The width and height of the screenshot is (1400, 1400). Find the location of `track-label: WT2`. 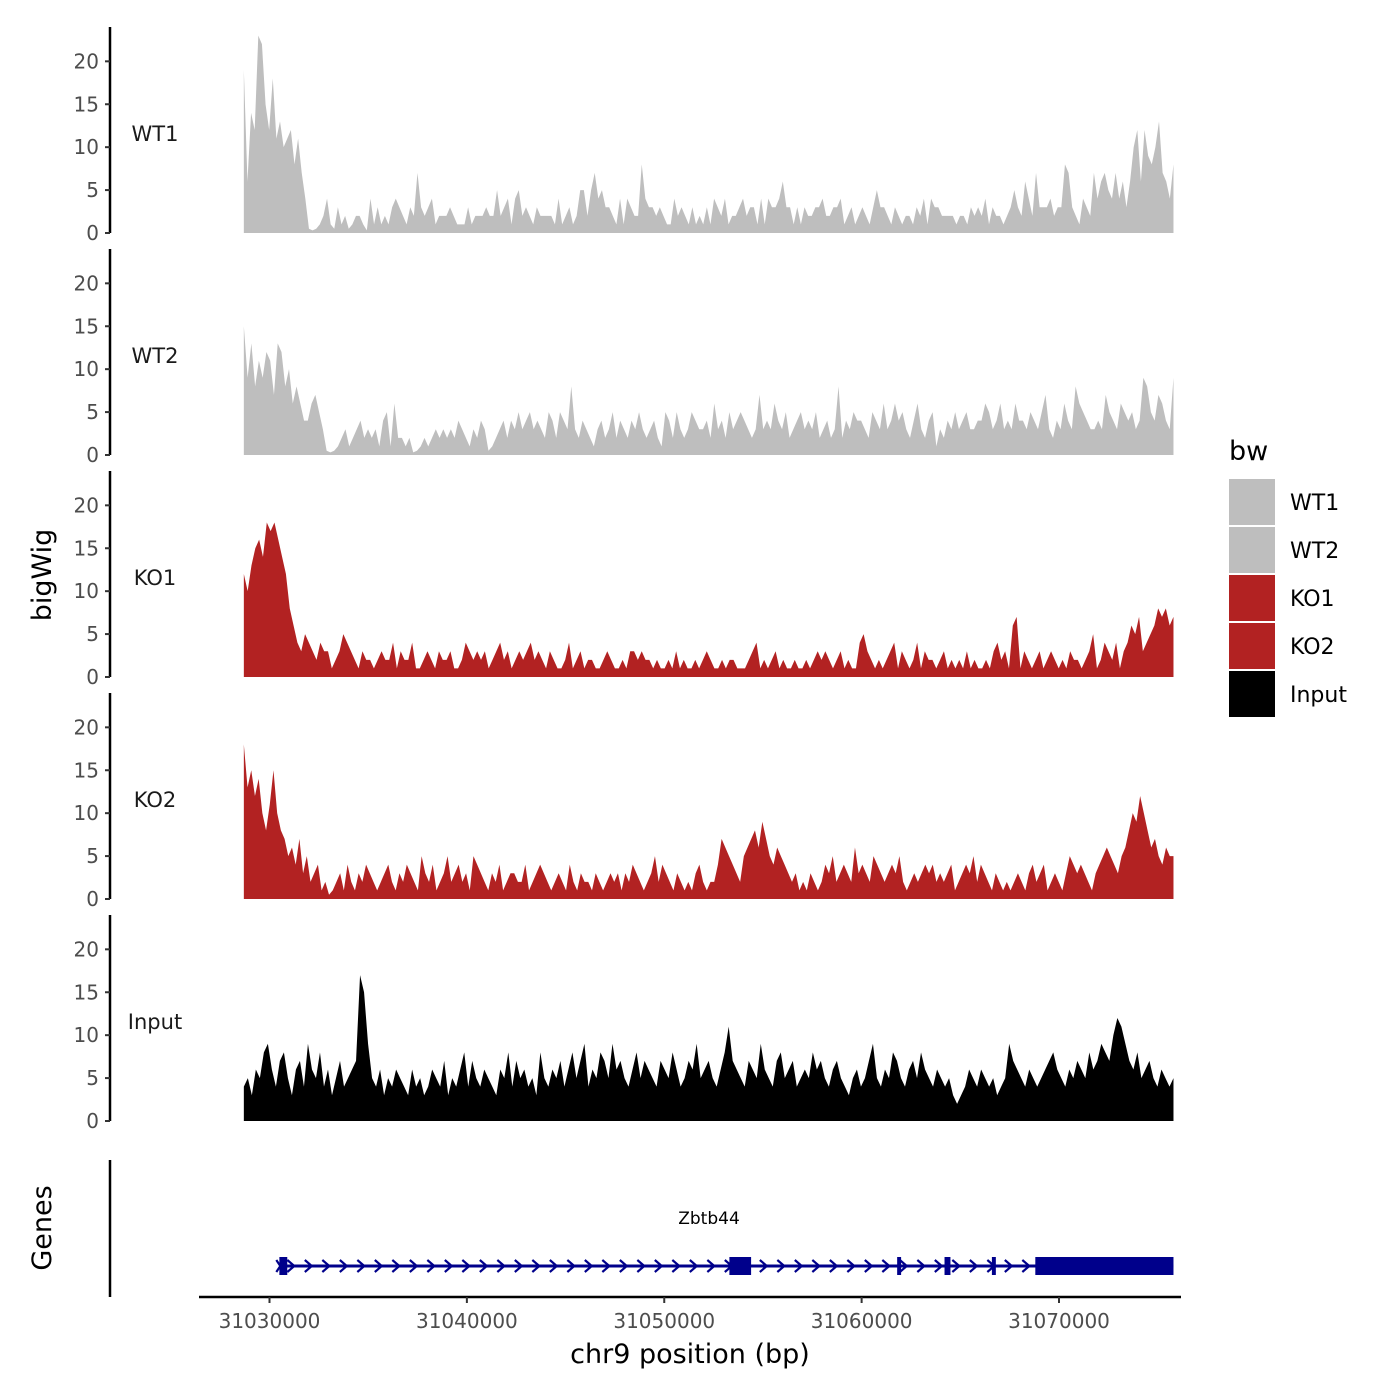

track-label: WT2 is located at coordinates (155, 356).